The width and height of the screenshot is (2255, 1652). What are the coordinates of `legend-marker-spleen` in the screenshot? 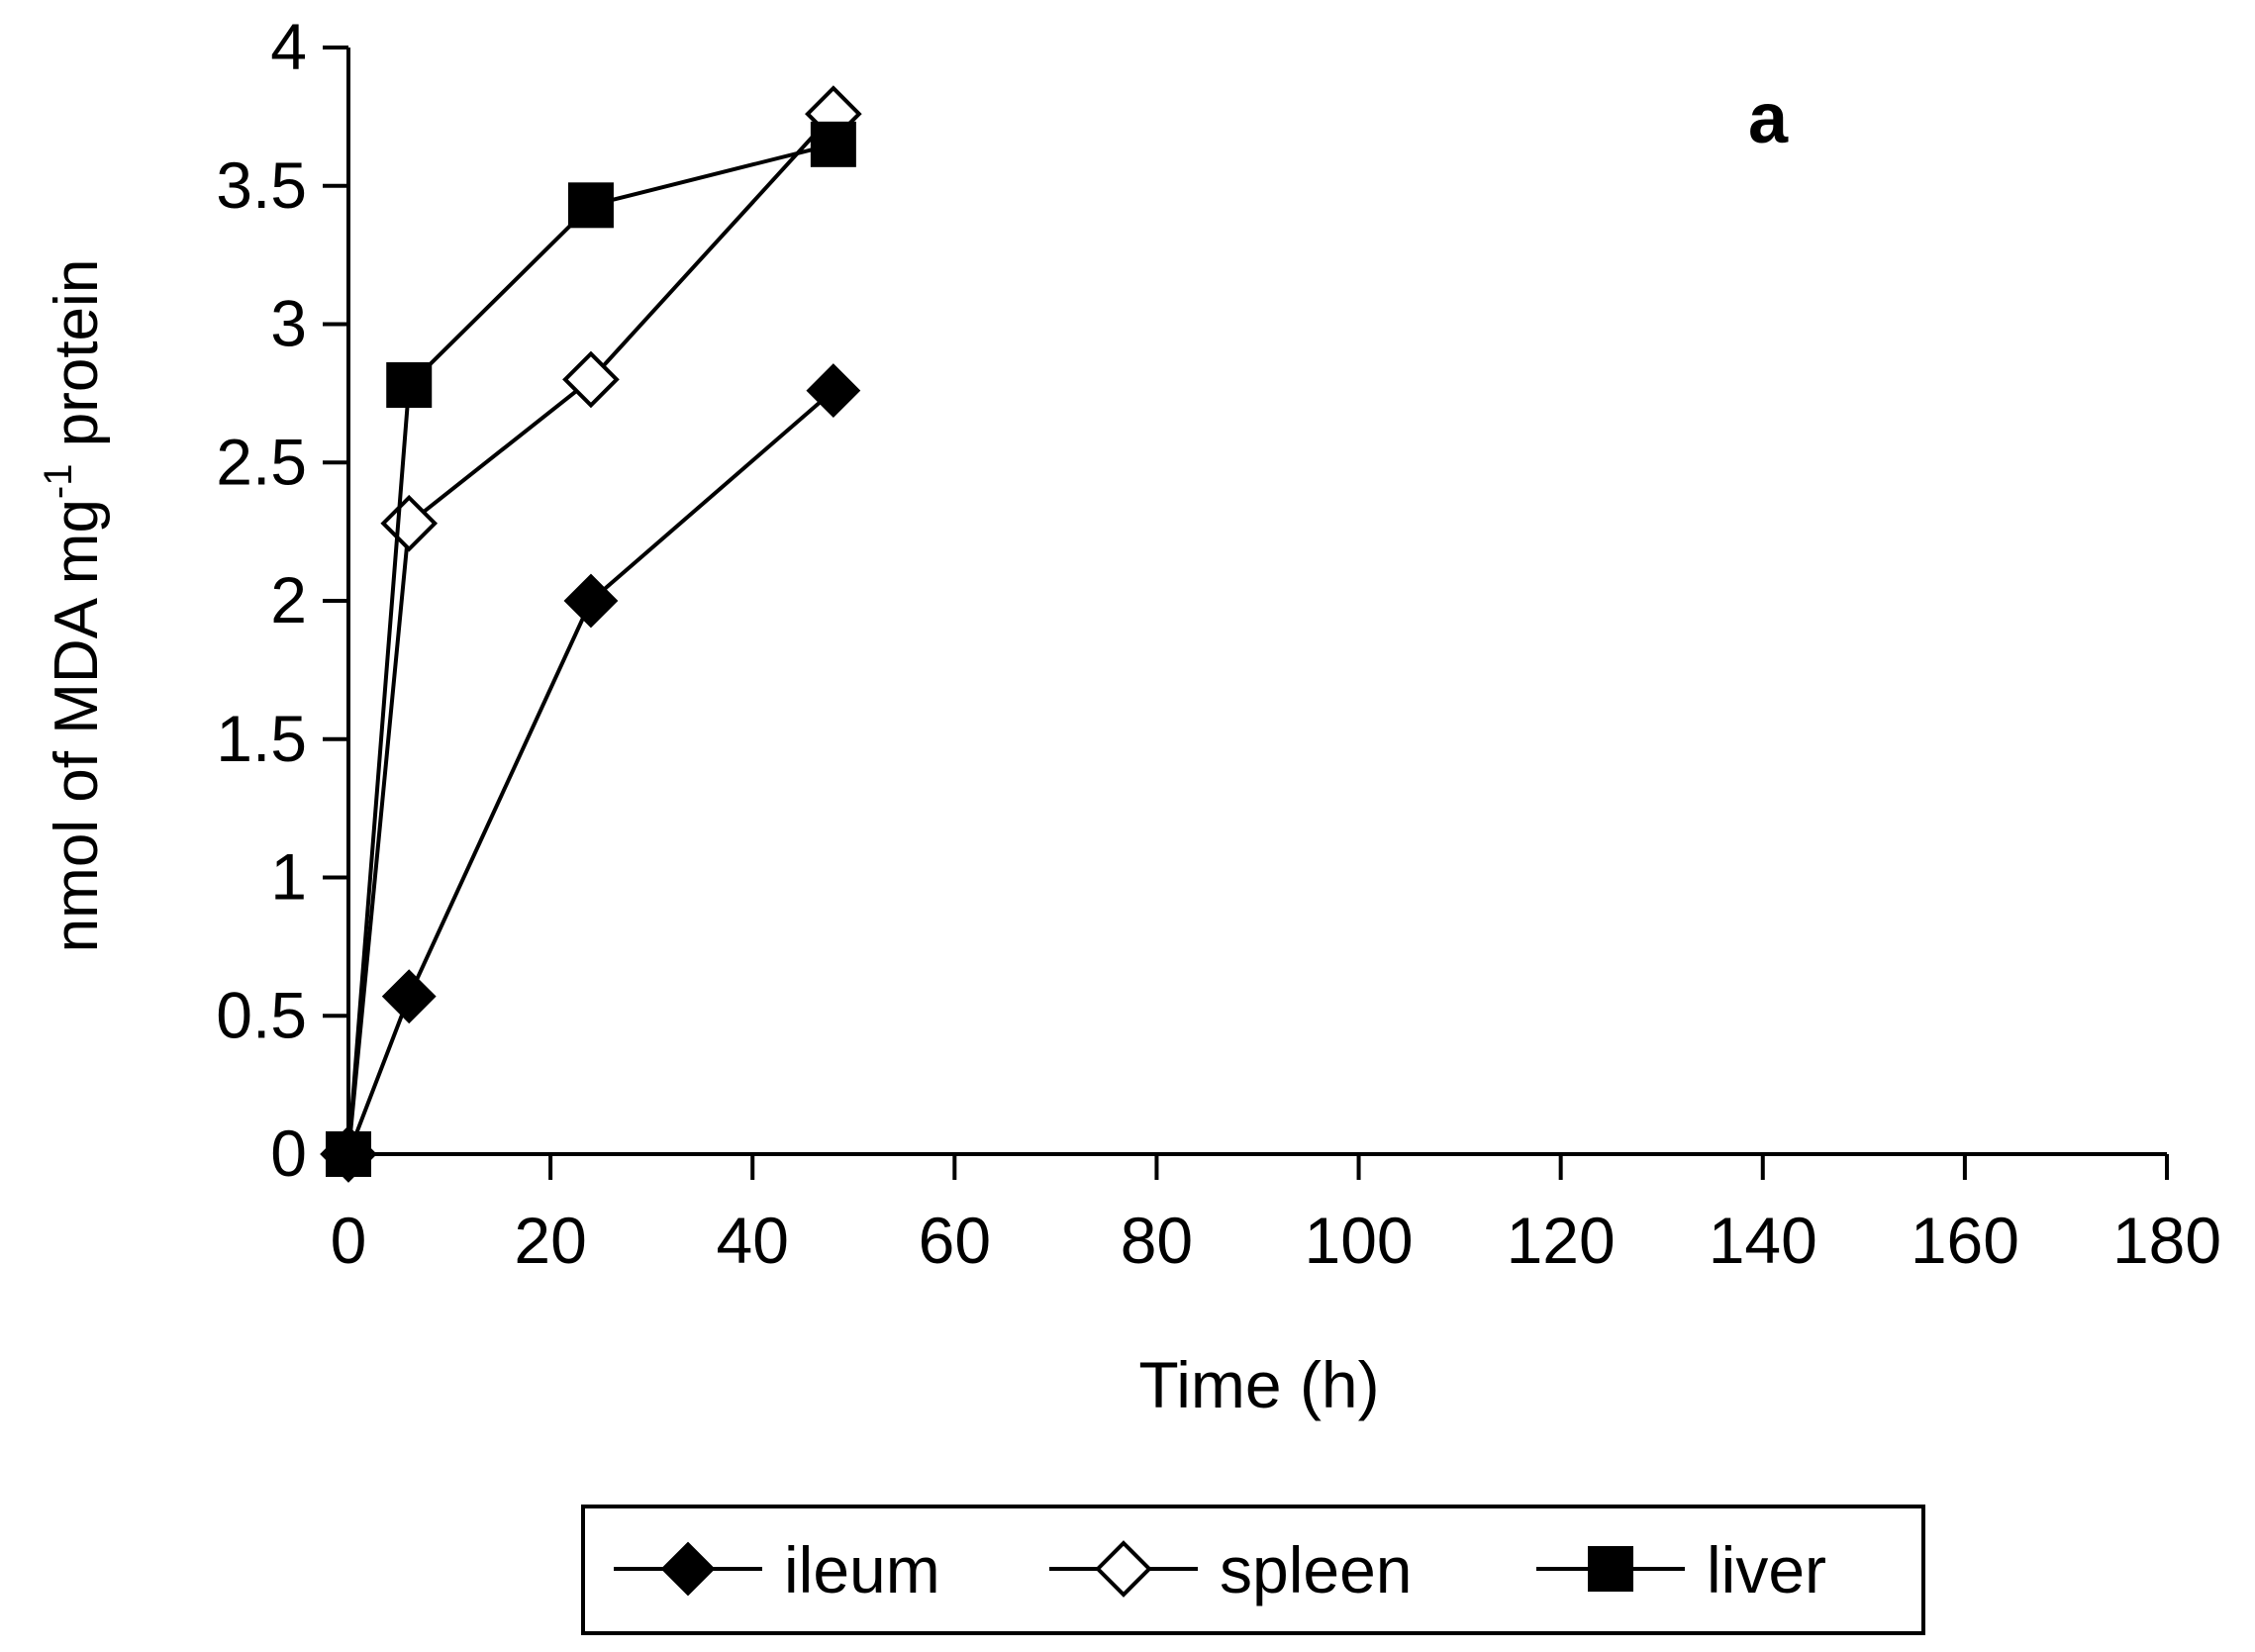 It's located at (1123, 1569).